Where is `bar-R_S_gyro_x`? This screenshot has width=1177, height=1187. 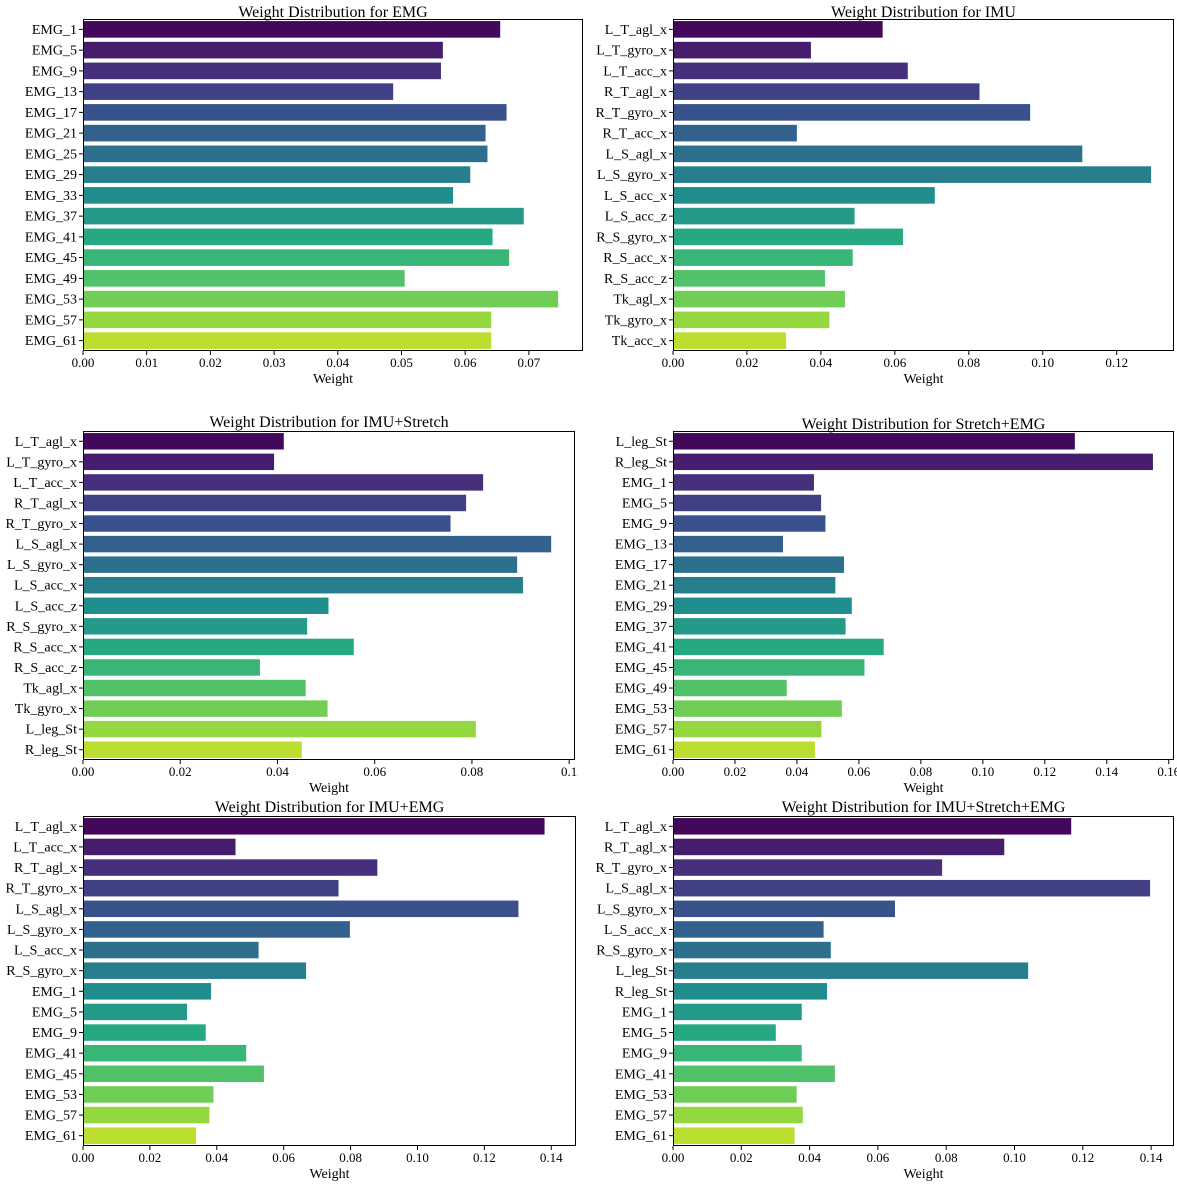
bar-R_S_gyro_x is located at coordinates (195, 626).